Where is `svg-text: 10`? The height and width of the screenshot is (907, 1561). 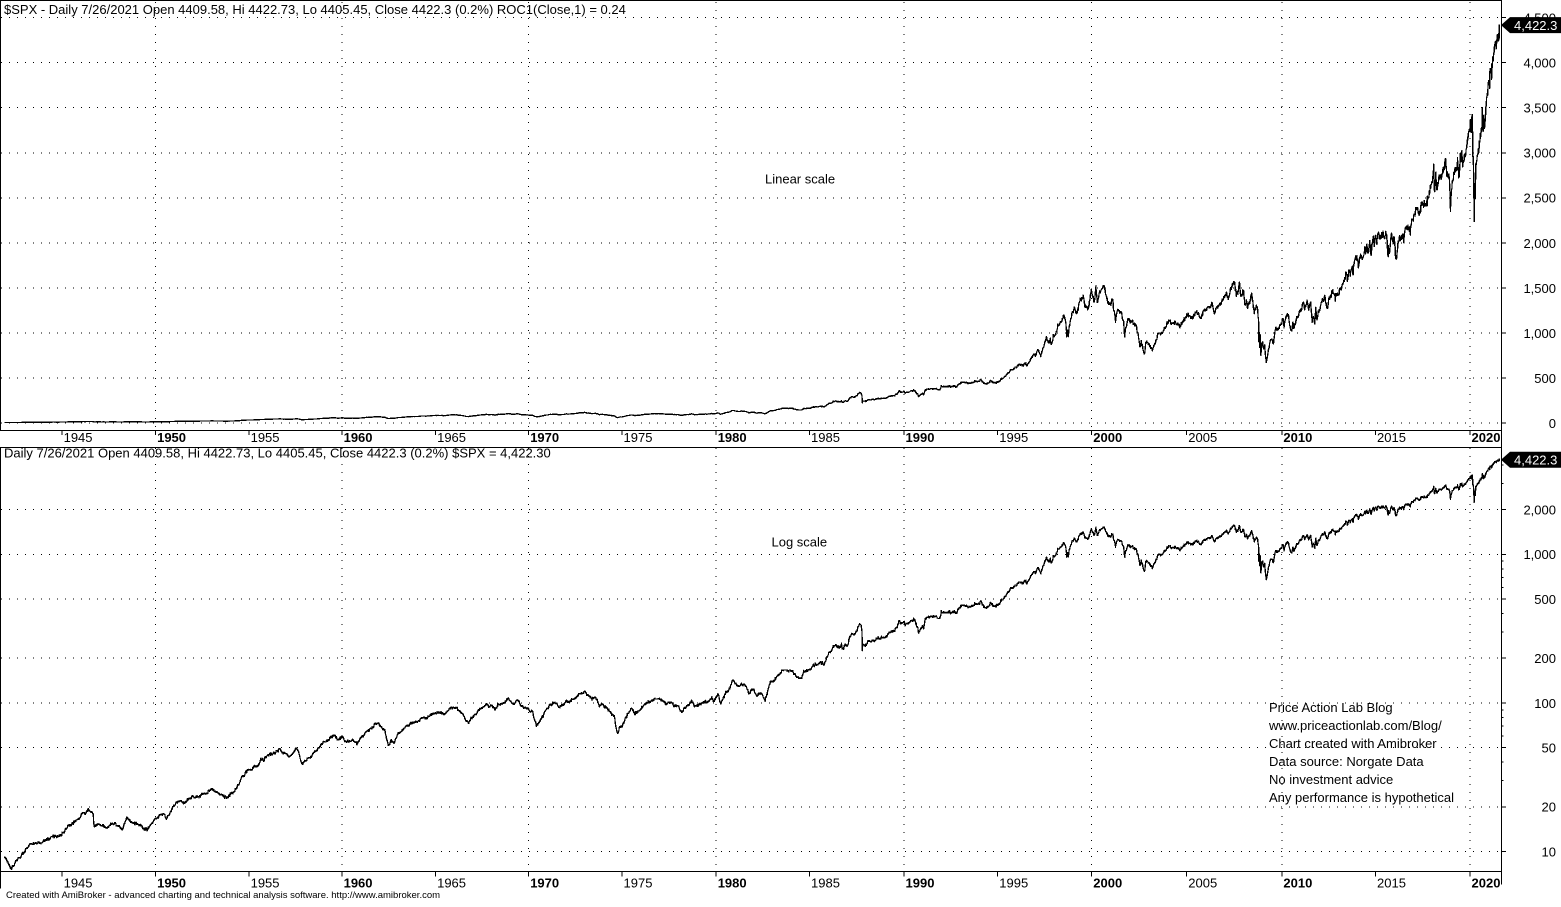
svg-text: 10 is located at coordinates (1549, 851).